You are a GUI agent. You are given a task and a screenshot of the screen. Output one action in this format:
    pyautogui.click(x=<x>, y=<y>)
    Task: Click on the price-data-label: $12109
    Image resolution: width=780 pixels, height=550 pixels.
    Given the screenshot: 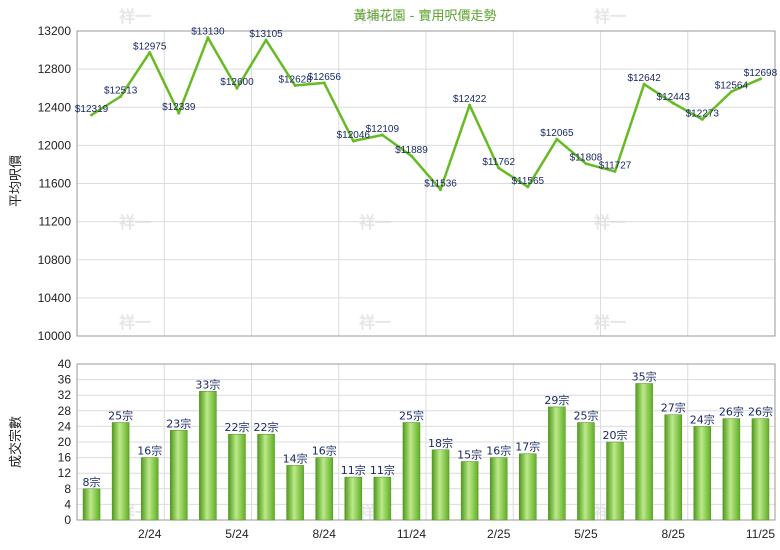 What is the action you would take?
    pyautogui.click(x=383, y=129)
    